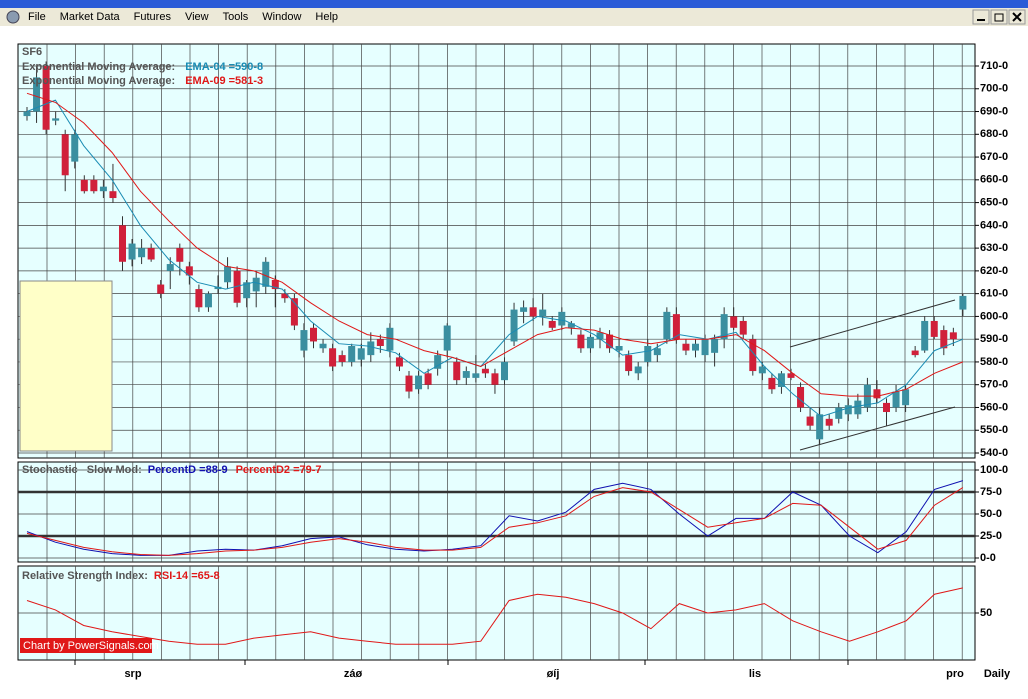 Image resolution: width=1028 pixels, height=699 pixels. I want to click on menu-item: Help, so click(326, 17).